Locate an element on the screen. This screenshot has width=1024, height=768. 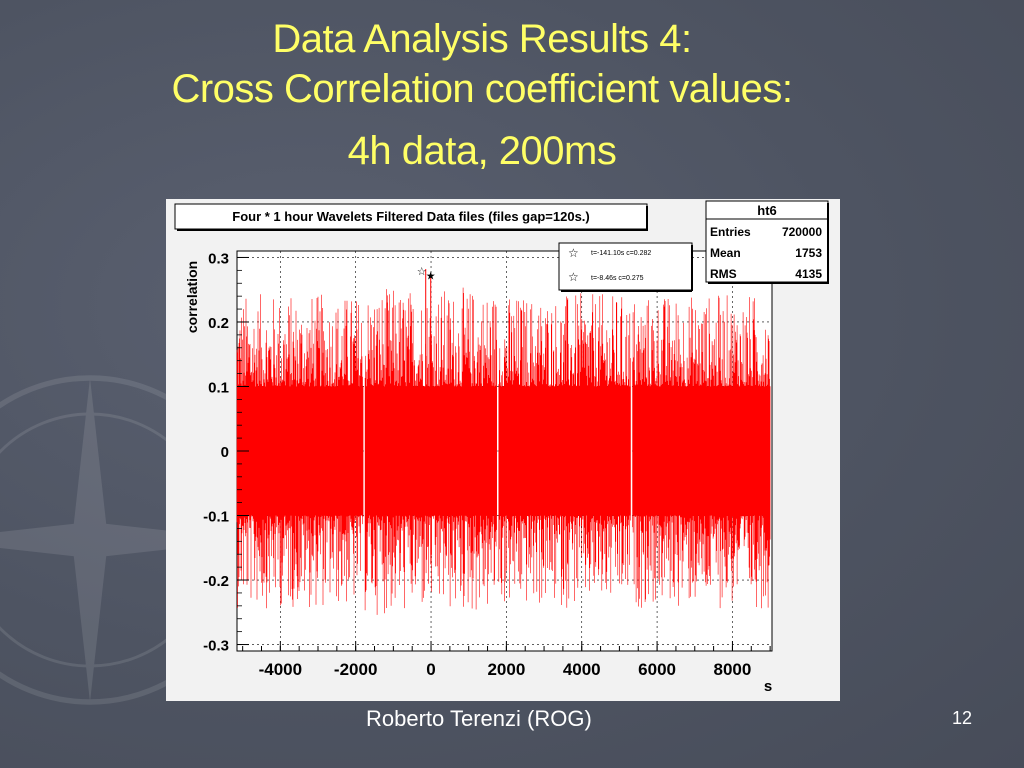
y-tick-label: 0 is located at coordinates (225, 452).